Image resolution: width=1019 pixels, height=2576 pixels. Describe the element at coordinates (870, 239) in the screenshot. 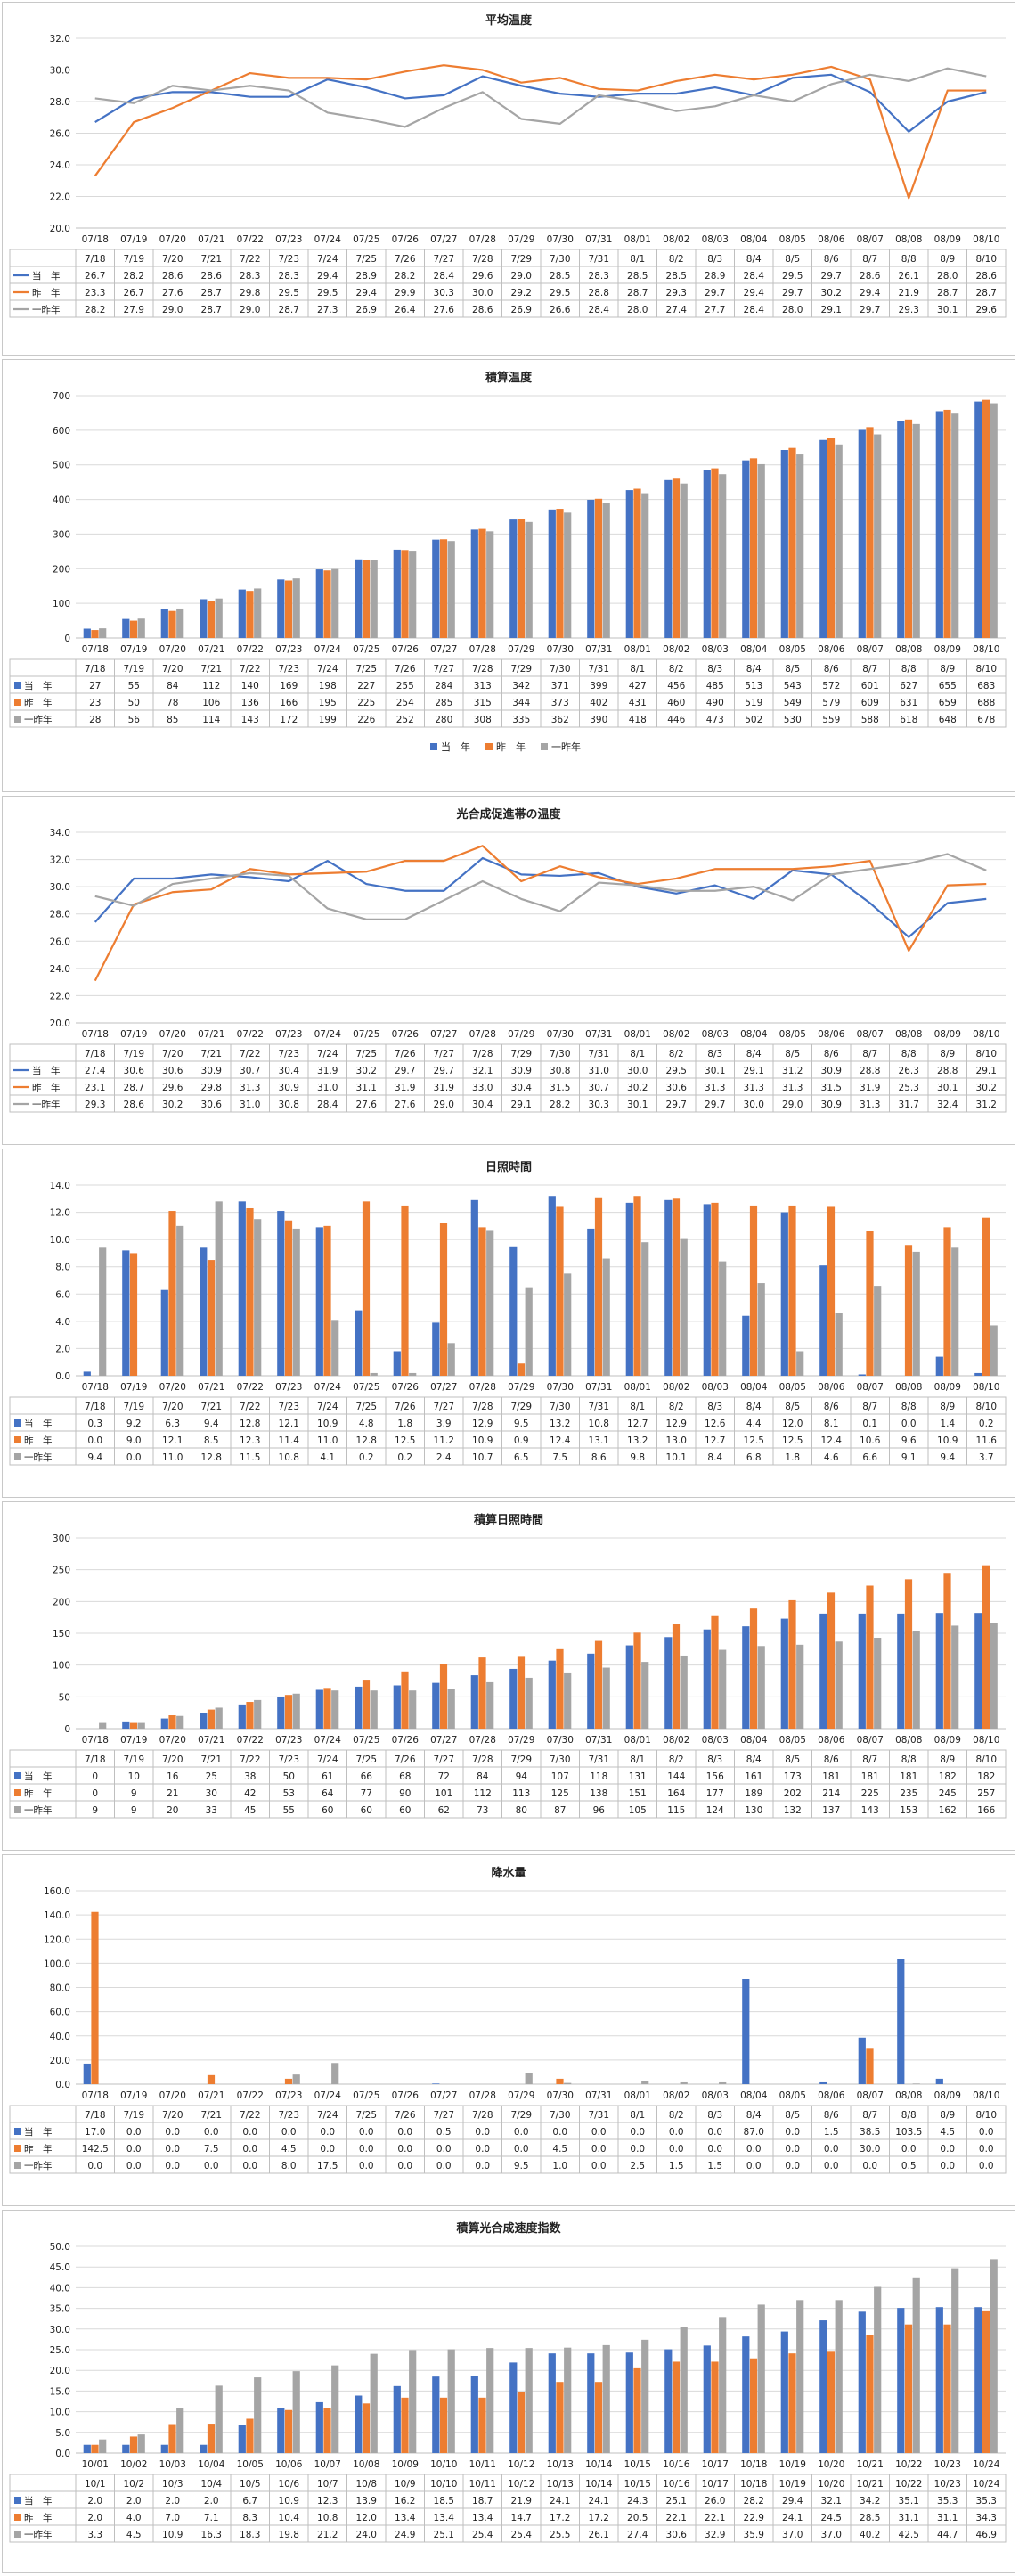

I see `x-tick-label: 08/07` at that location.